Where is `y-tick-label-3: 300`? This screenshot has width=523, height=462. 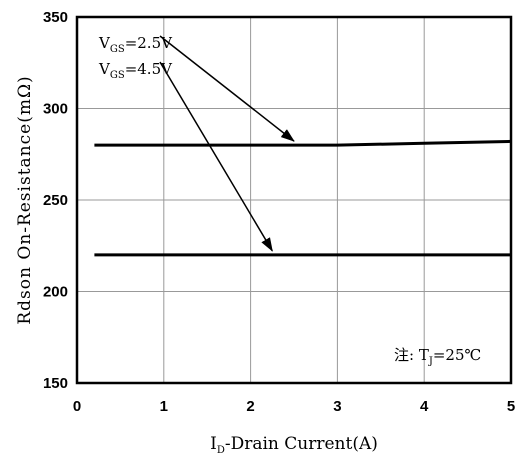
y-tick-label-3: 300 is located at coordinates (55, 109).